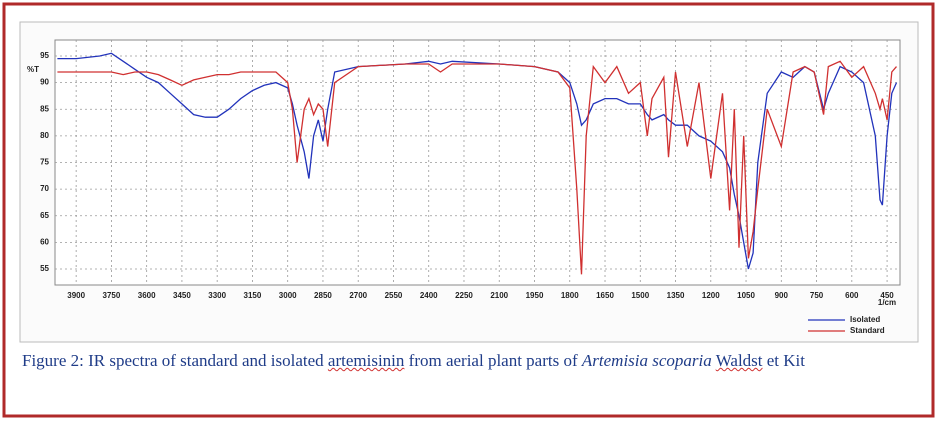 This screenshot has width=938, height=421. Describe the element at coordinates (323, 295) in the screenshot. I see `x-tick-label: 2850` at that location.